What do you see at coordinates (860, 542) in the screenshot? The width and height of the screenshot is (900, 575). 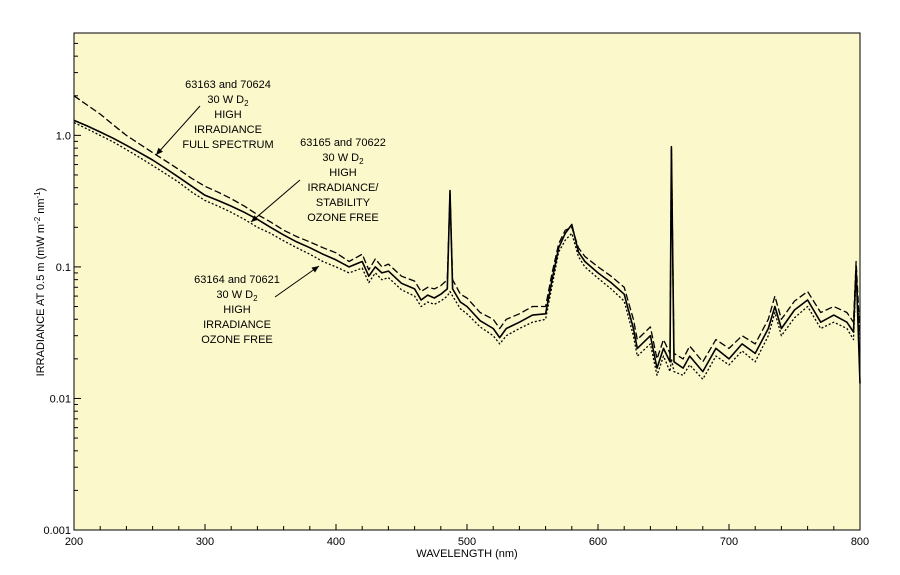 I see `x-tick-label: 800` at bounding box center [860, 542].